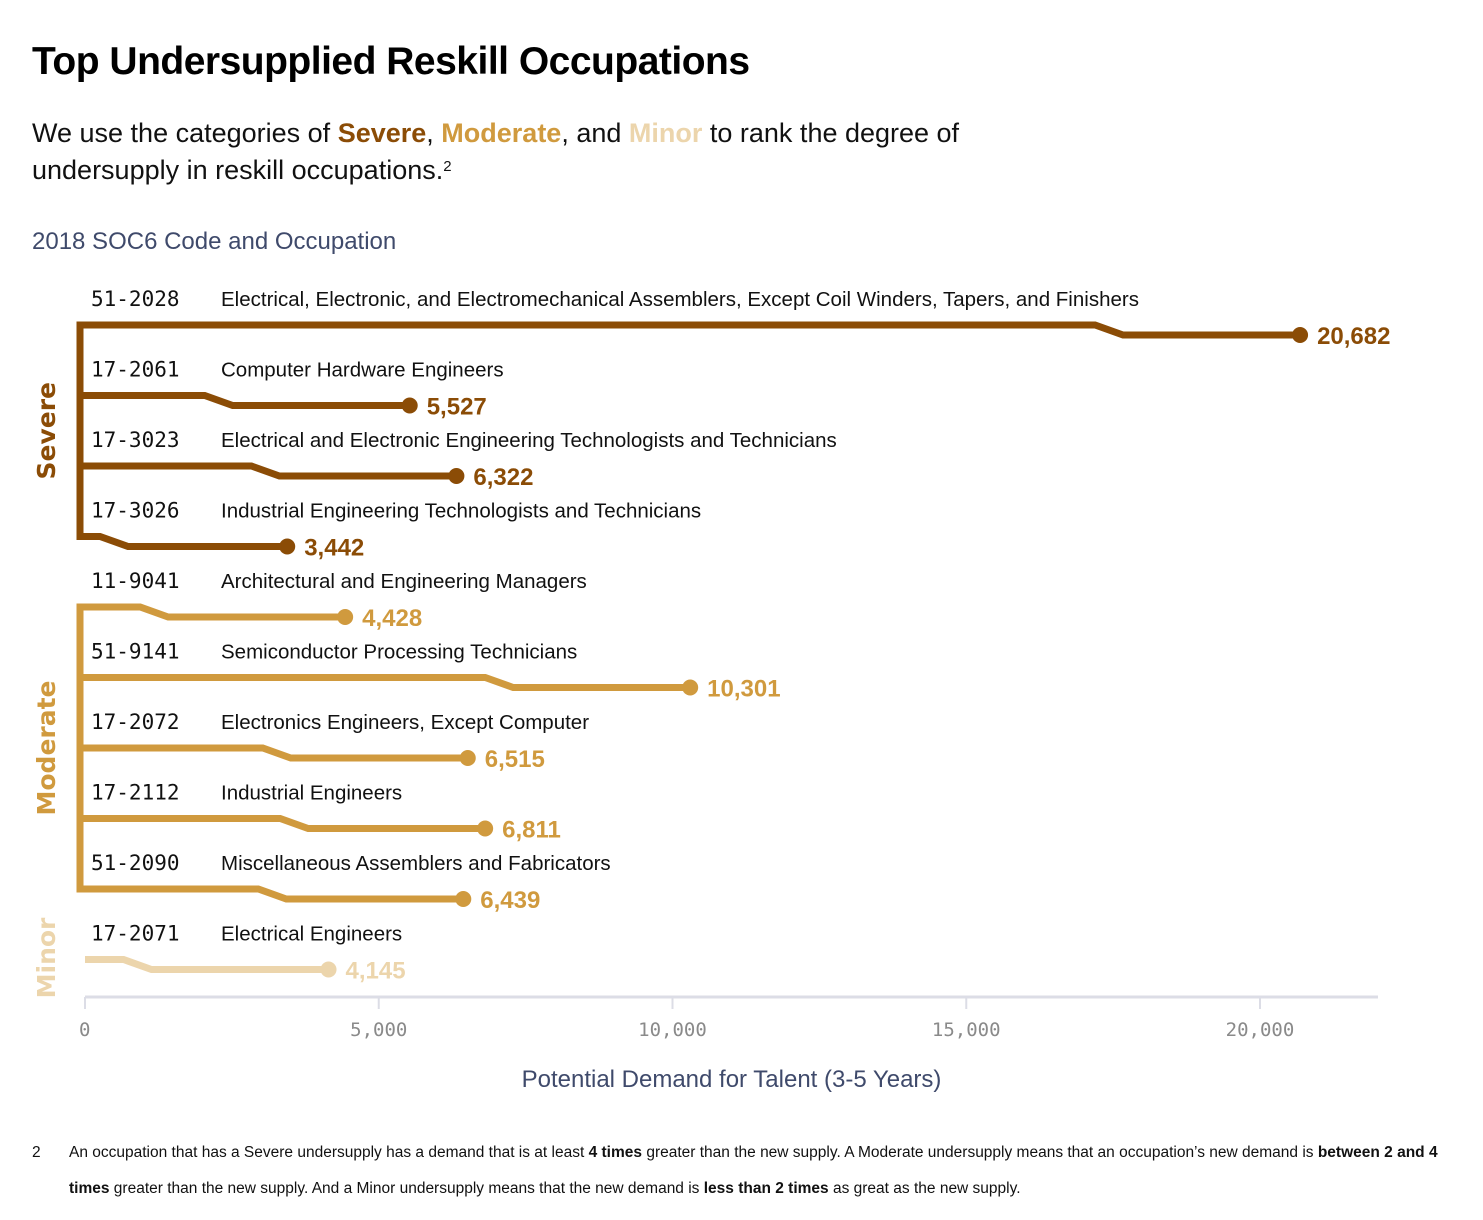  Describe the element at coordinates (447, 166) in the screenshot. I see `footnote-ref: 2` at that location.